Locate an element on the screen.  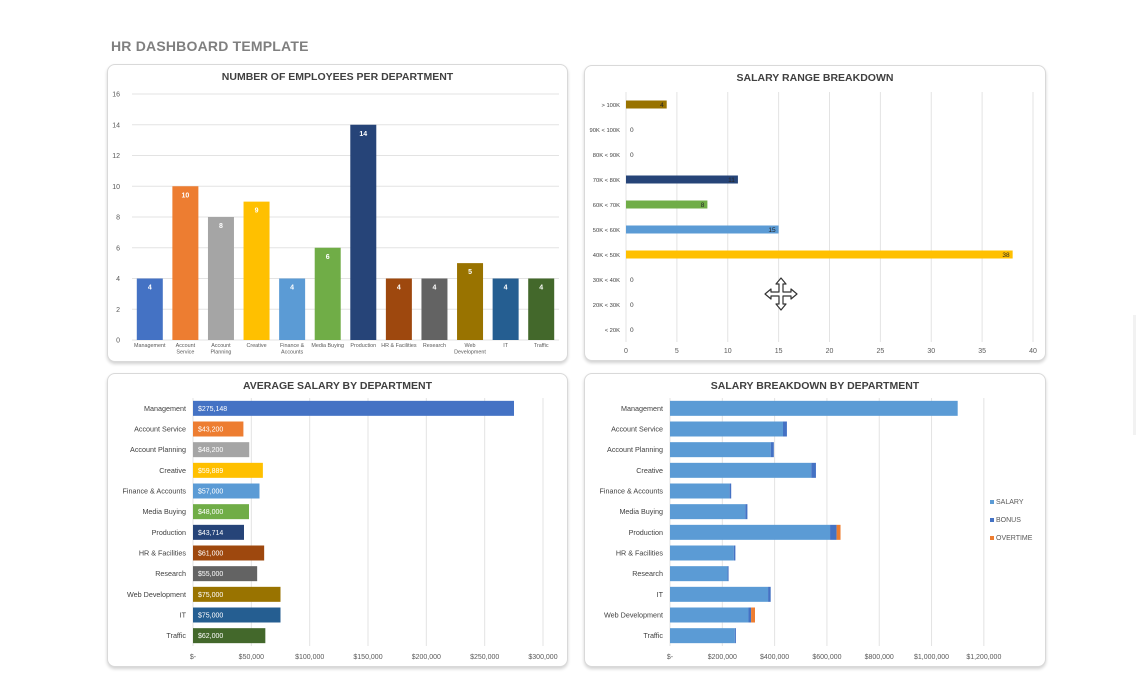
x-tick-label: Management is located at coordinates (150, 346).